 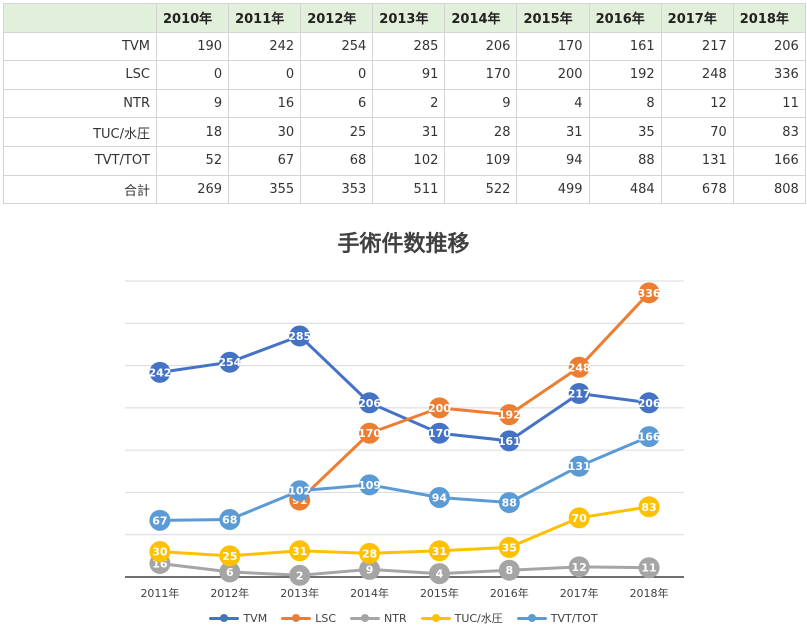 I want to click on legend-item: TUC/水圧, so click(x=461, y=618).